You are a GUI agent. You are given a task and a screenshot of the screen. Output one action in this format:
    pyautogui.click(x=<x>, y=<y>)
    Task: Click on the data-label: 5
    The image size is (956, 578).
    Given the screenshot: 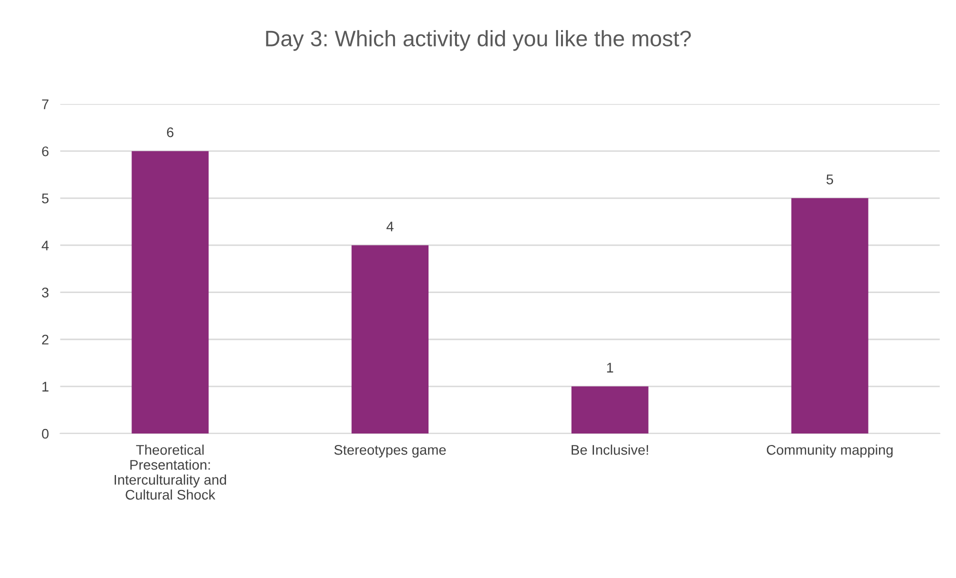 What is the action you would take?
    pyautogui.click(x=830, y=179)
    